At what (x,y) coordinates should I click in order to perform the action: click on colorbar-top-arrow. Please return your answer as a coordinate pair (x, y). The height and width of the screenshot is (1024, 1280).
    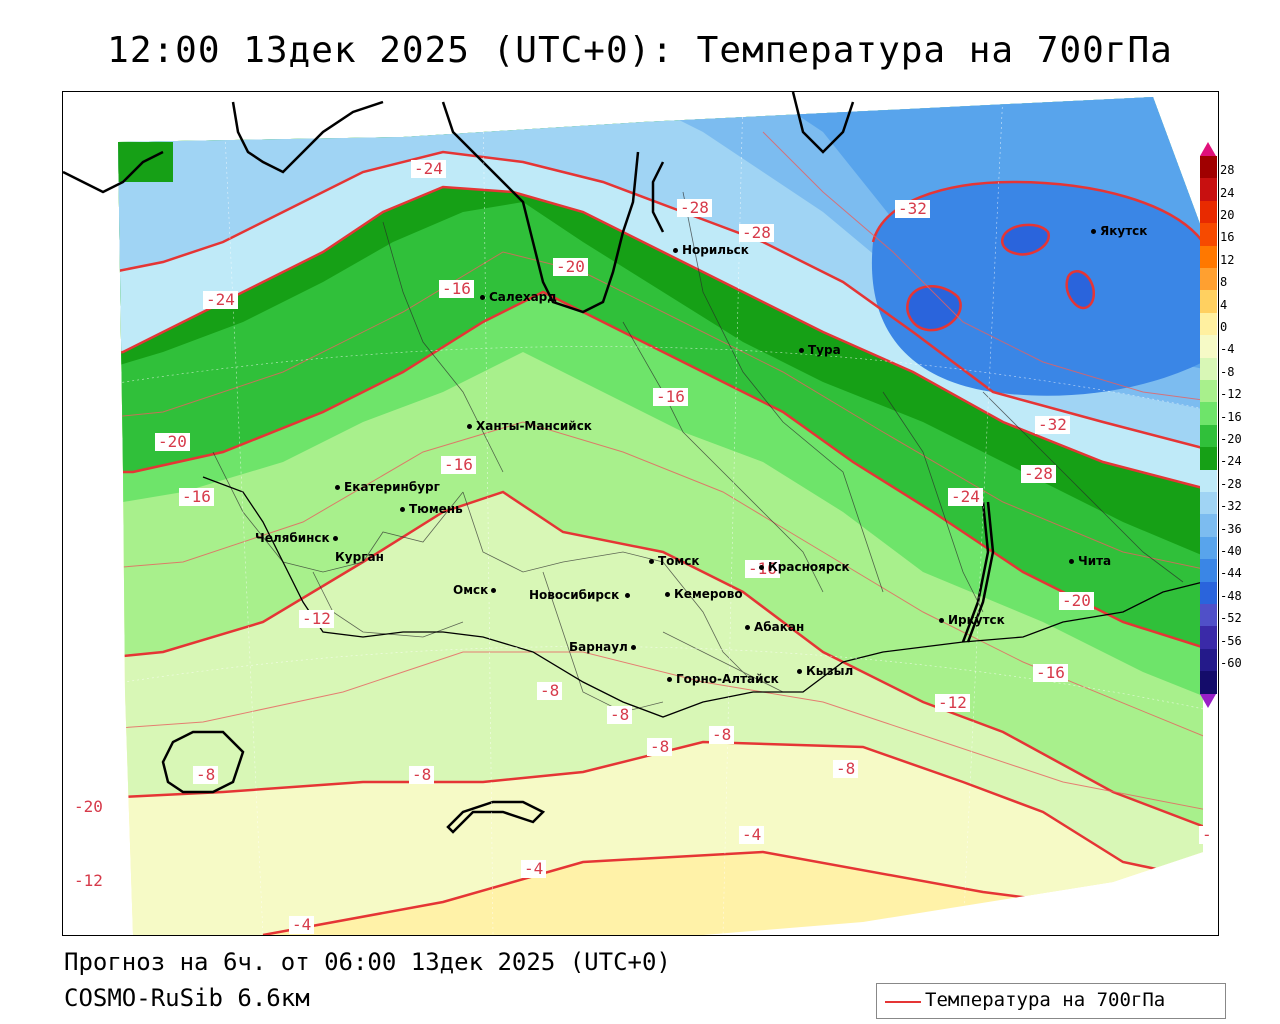
    Looking at the image, I should click on (1208, 149).